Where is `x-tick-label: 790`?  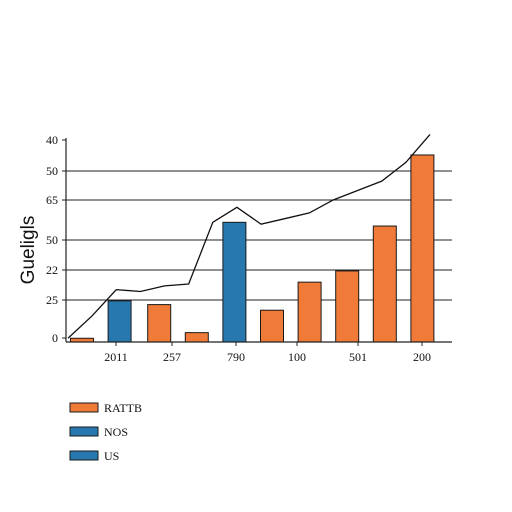
x-tick-label: 790 is located at coordinates (236, 357).